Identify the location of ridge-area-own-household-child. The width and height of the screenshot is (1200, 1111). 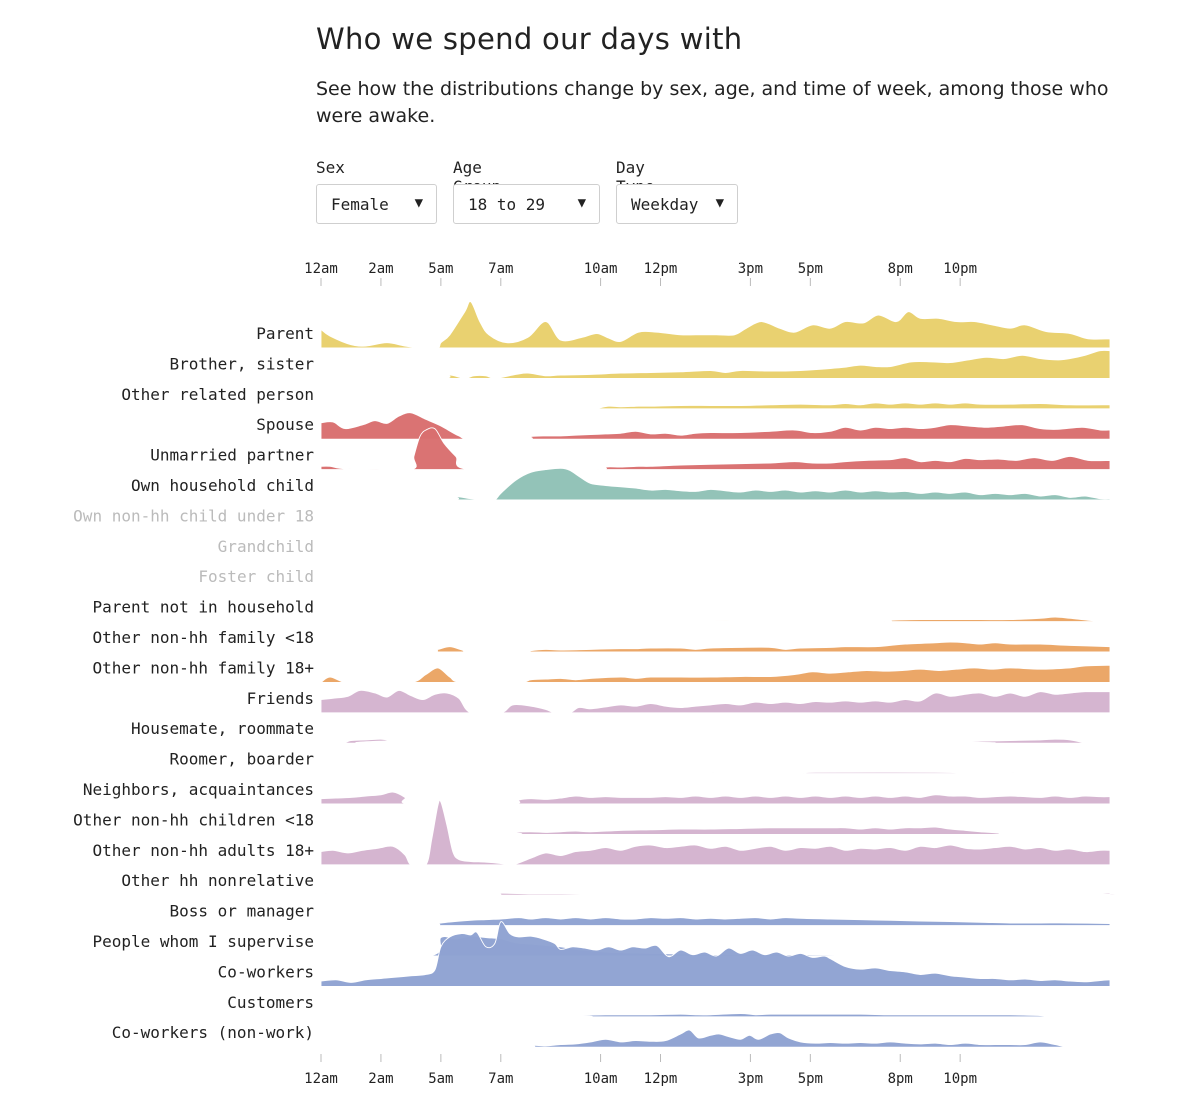
(715, 484).